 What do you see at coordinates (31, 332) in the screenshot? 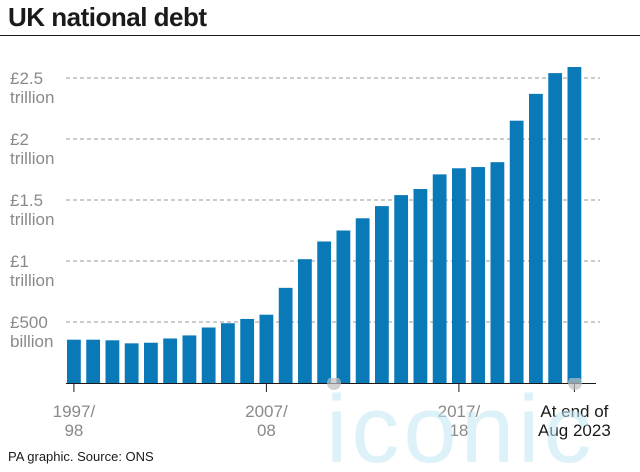
I see `y-tick-label: £500 billion` at bounding box center [31, 332].